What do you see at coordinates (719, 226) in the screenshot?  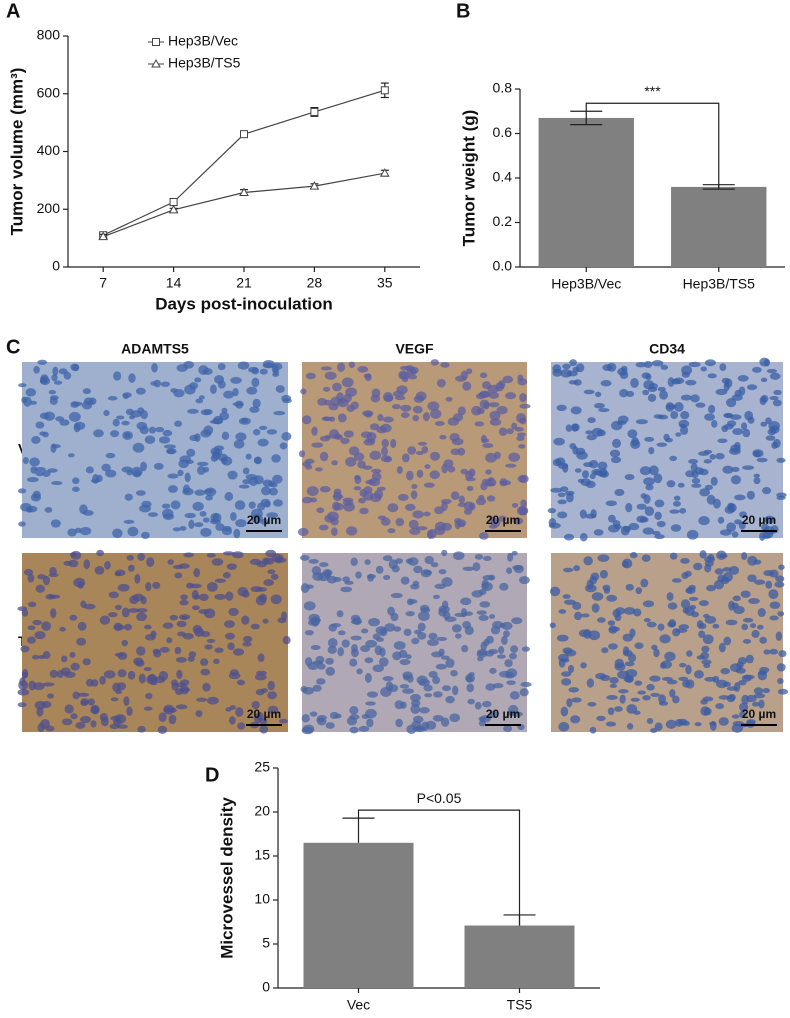 I see `bar` at bounding box center [719, 226].